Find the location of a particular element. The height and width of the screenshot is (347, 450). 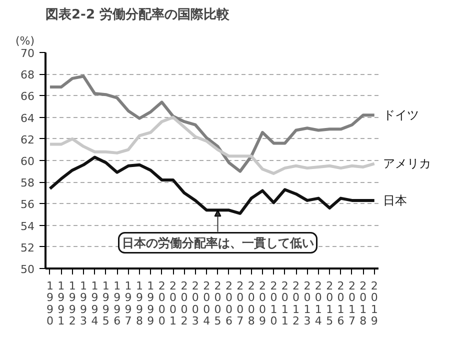

x-tick-label: 2 0 0 3 is located at coordinates (195, 304).